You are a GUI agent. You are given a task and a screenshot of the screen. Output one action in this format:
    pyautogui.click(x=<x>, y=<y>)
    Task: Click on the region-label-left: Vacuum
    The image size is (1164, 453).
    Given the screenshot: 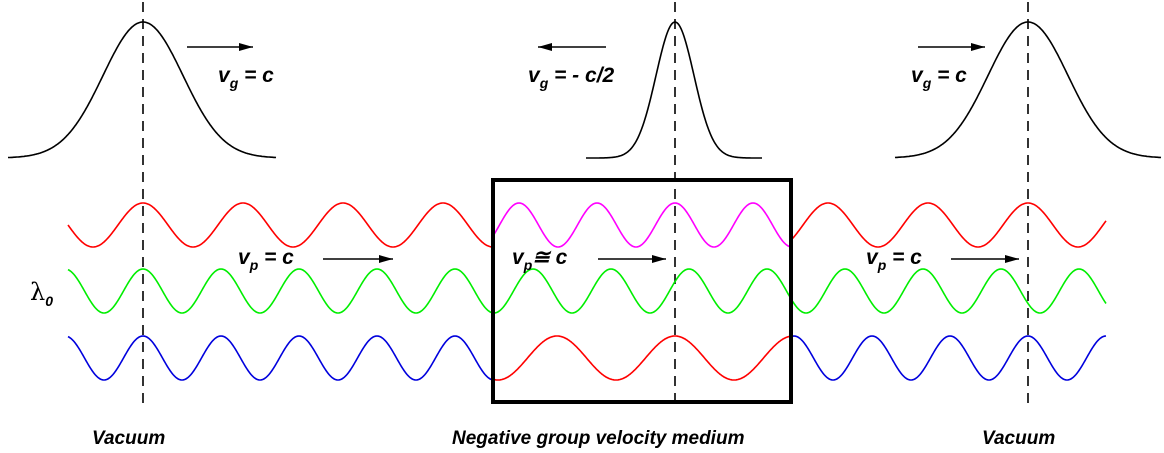 What is the action you would take?
    pyautogui.click(x=128, y=438)
    